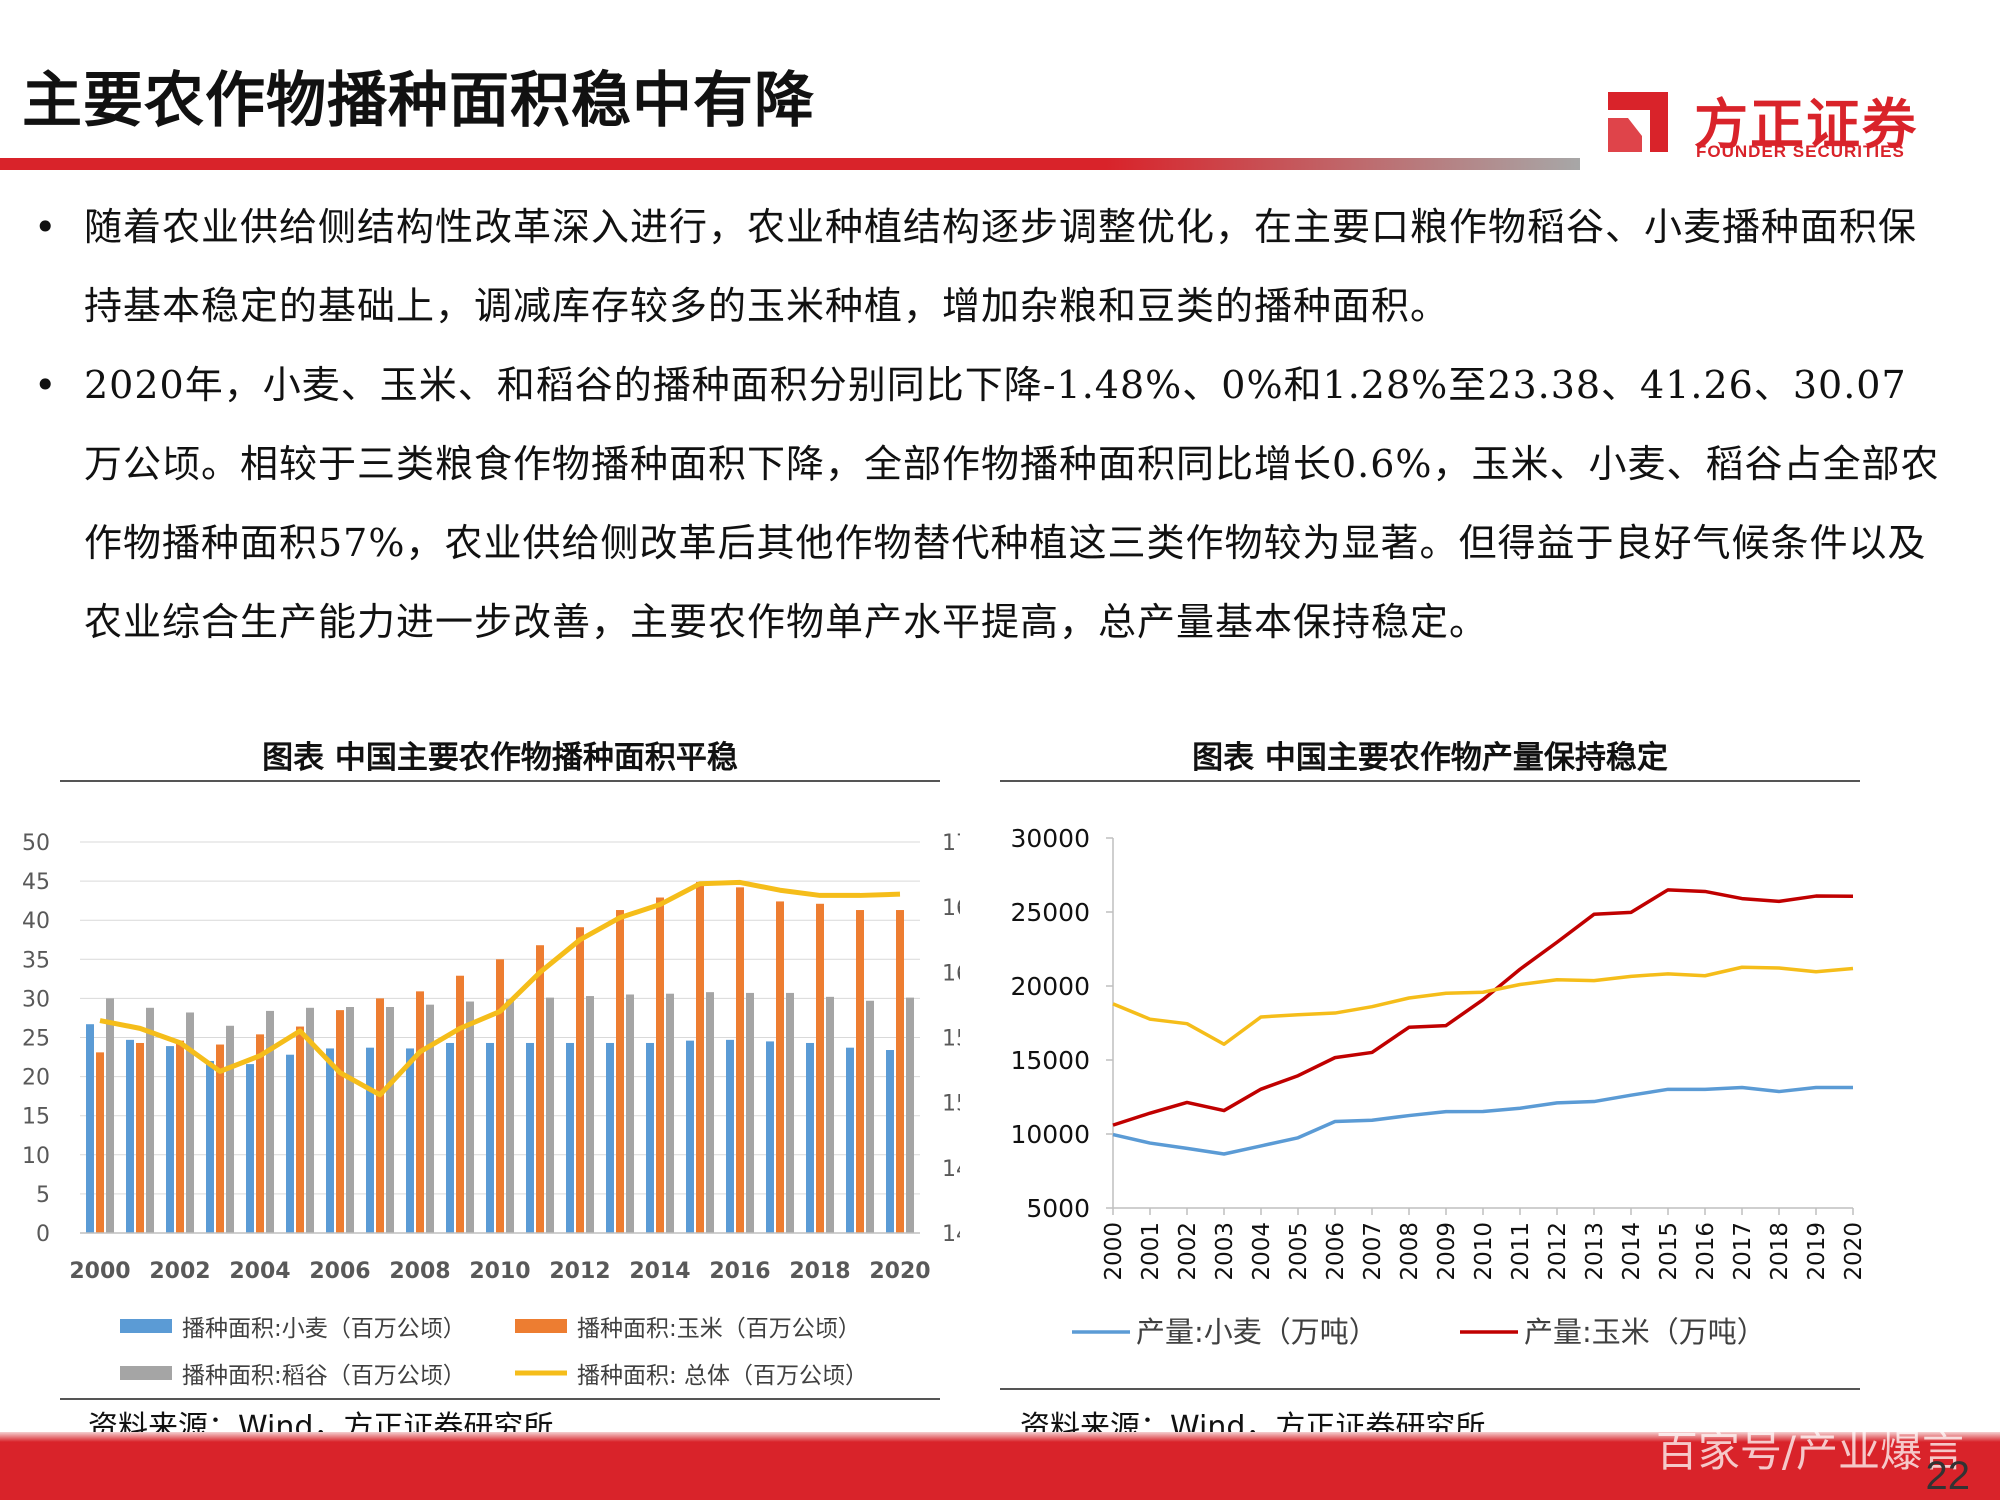 The image size is (2000, 1500). What do you see at coordinates (1336, 1251) in the screenshot?
I see `x-tick-label: 2006` at bounding box center [1336, 1251].